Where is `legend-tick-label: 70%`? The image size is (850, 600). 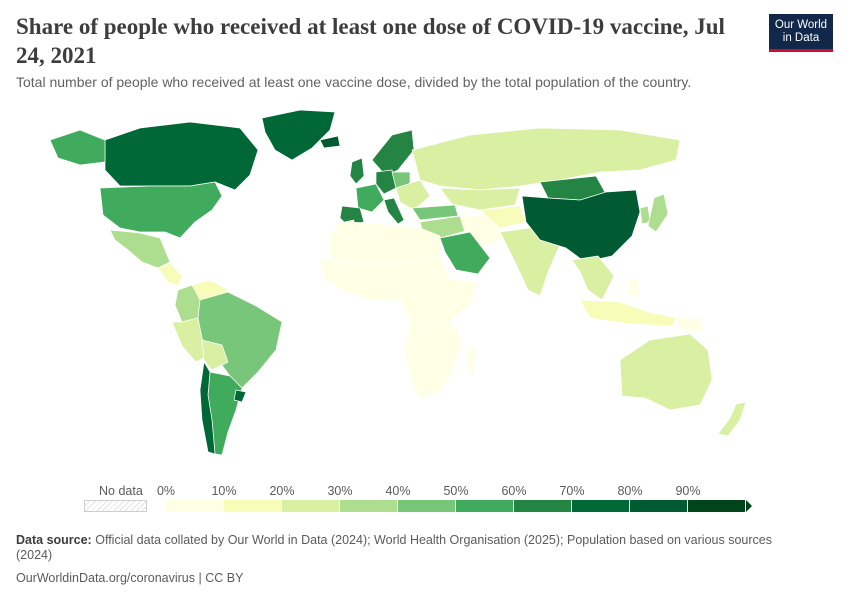
legend-tick-label: 70% is located at coordinates (572, 491).